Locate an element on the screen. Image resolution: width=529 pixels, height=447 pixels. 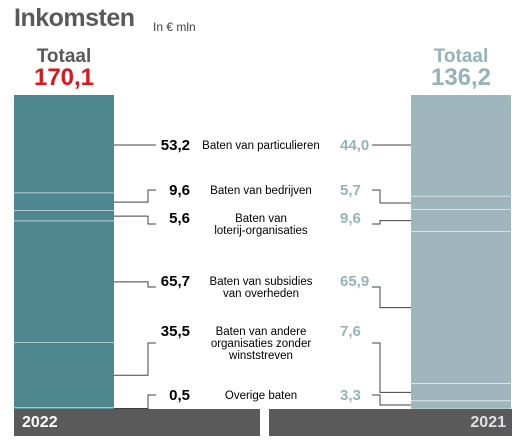
value-label-2022-4: 35,5 is located at coordinates (175, 331).